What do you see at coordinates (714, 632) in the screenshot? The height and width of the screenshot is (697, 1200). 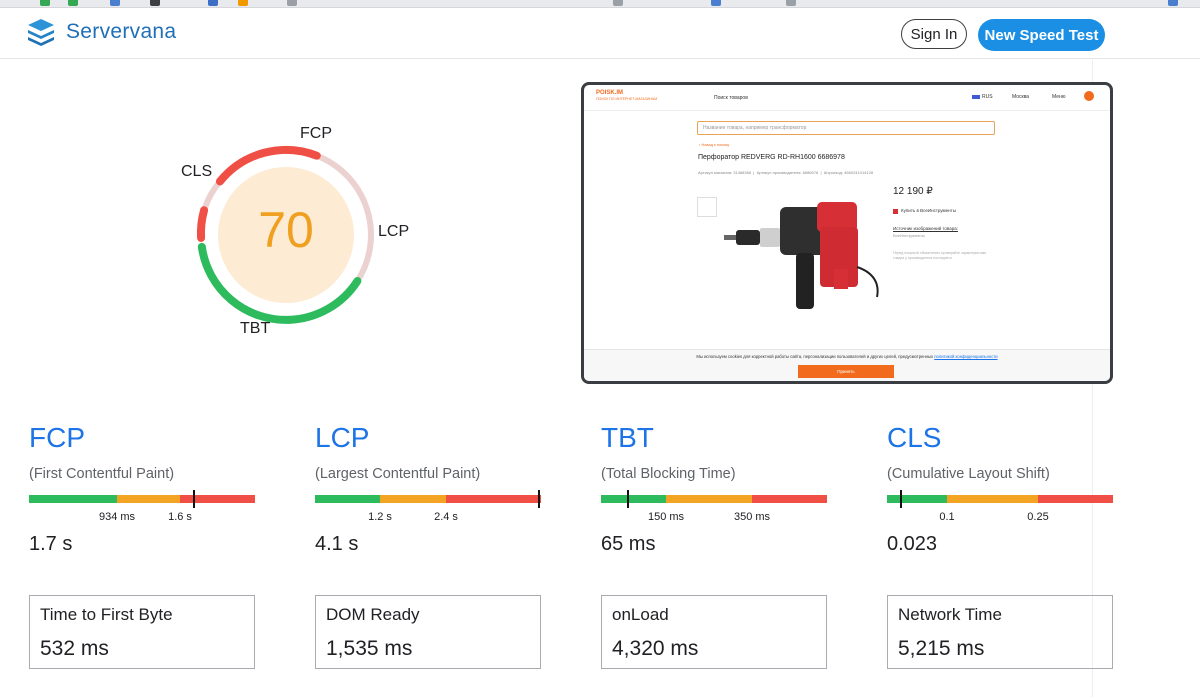 I see `stat-onload: onLoad 4,320 ms` at bounding box center [714, 632].